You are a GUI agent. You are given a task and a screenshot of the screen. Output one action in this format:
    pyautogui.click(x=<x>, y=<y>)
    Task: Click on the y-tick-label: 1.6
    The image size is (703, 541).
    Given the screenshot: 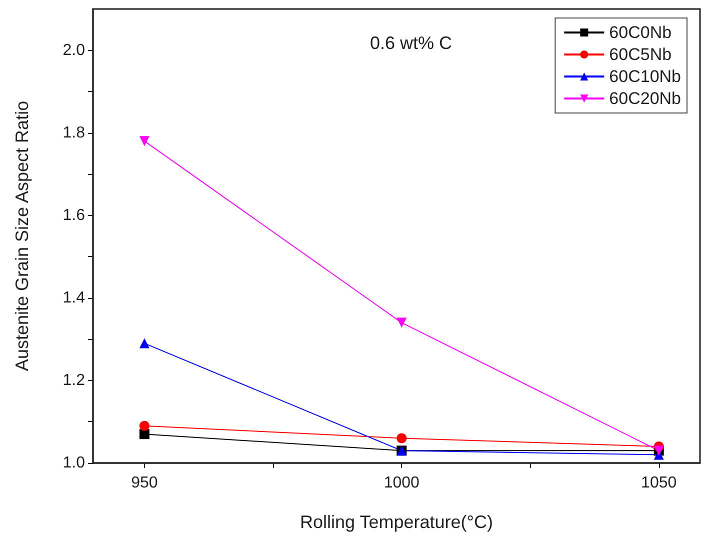 What is the action you would take?
    pyautogui.click(x=74, y=215)
    